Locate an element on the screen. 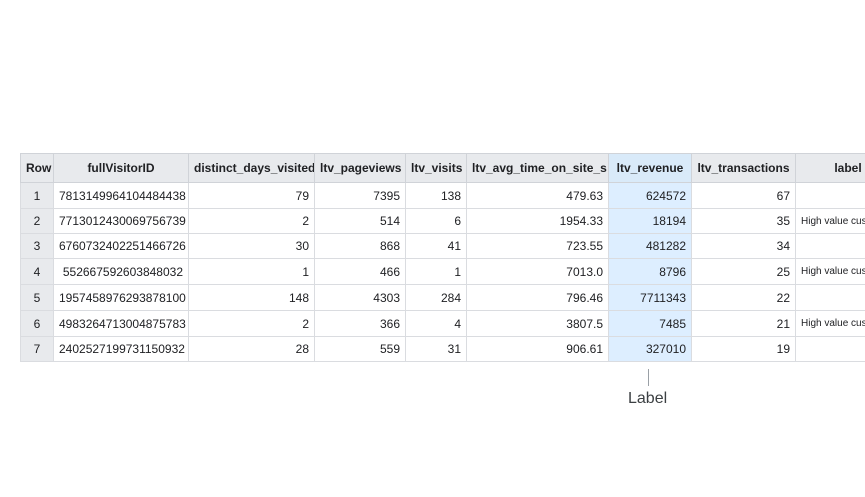 The width and height of the screenshot is (865, 497). column-header-ltv-revenue: ltv_revenue is located at coordinates (650, 168).